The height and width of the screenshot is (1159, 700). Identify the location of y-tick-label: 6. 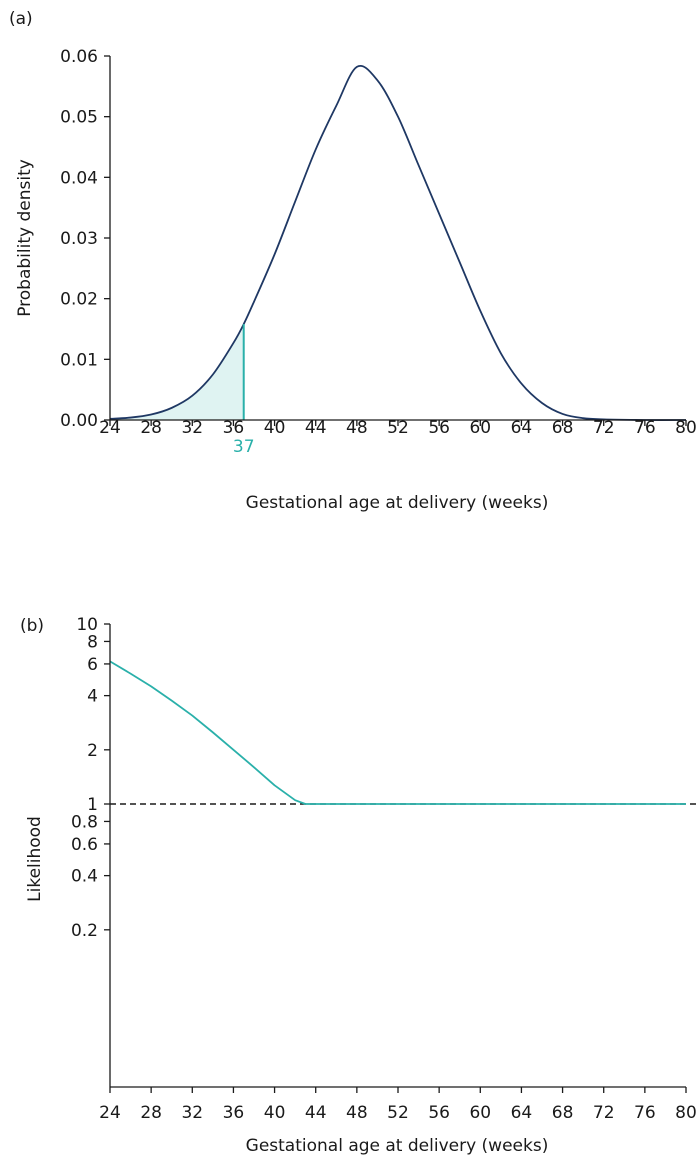
(92, 665).